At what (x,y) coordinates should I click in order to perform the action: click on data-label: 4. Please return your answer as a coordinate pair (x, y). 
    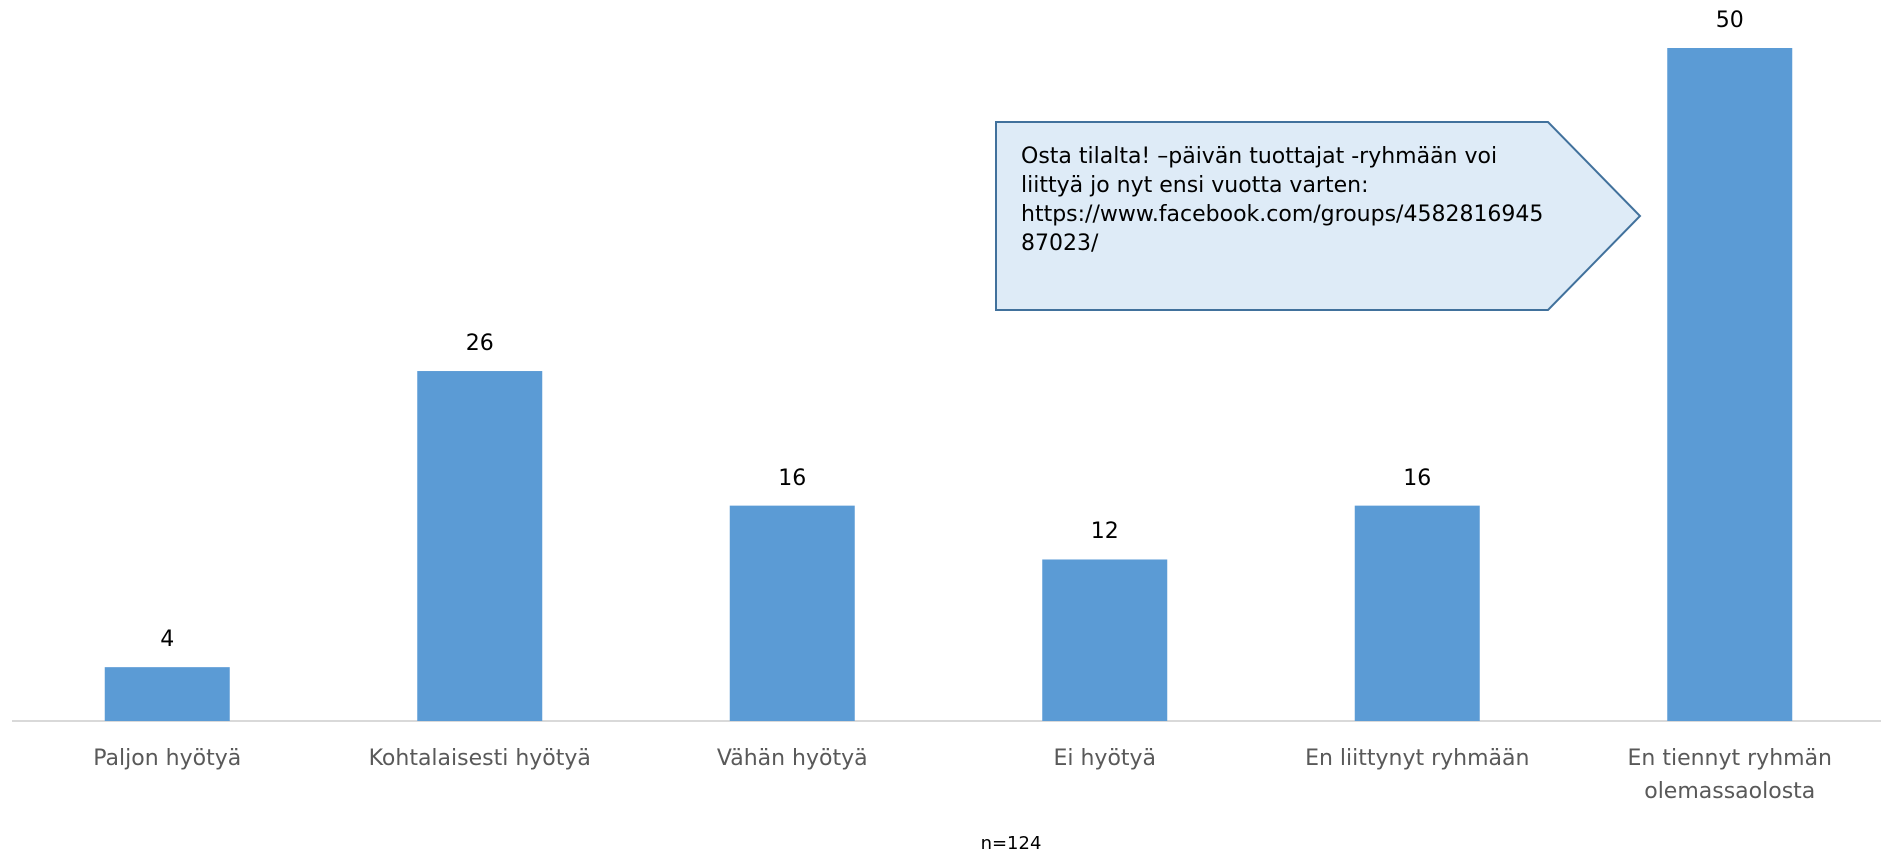
    Looking at the image, I should click on (167, 640).